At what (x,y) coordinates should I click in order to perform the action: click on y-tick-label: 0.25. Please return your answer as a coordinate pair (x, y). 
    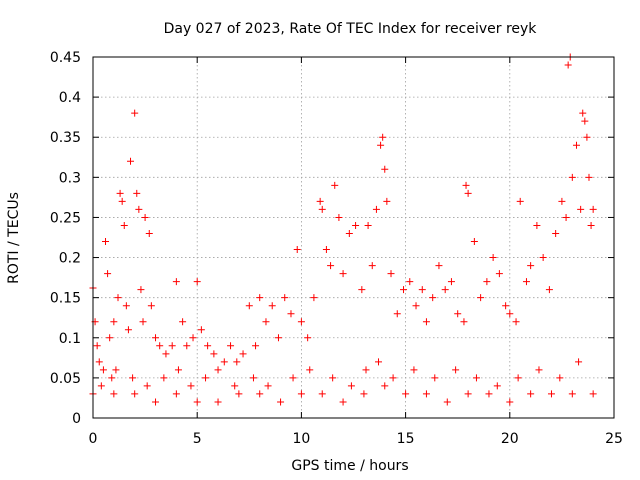
    Looking at the image, I should click on (65, 218).